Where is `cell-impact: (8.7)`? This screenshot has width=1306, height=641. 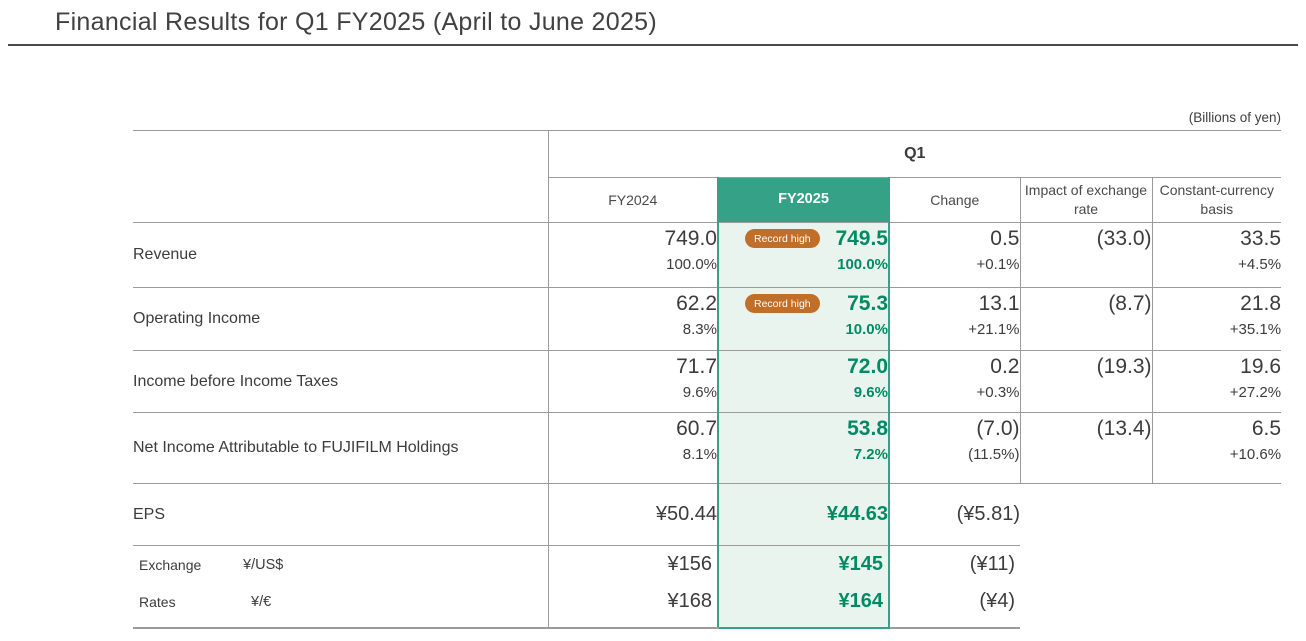
cell-impact: (8.7) is located at coordinates (1085, 319).